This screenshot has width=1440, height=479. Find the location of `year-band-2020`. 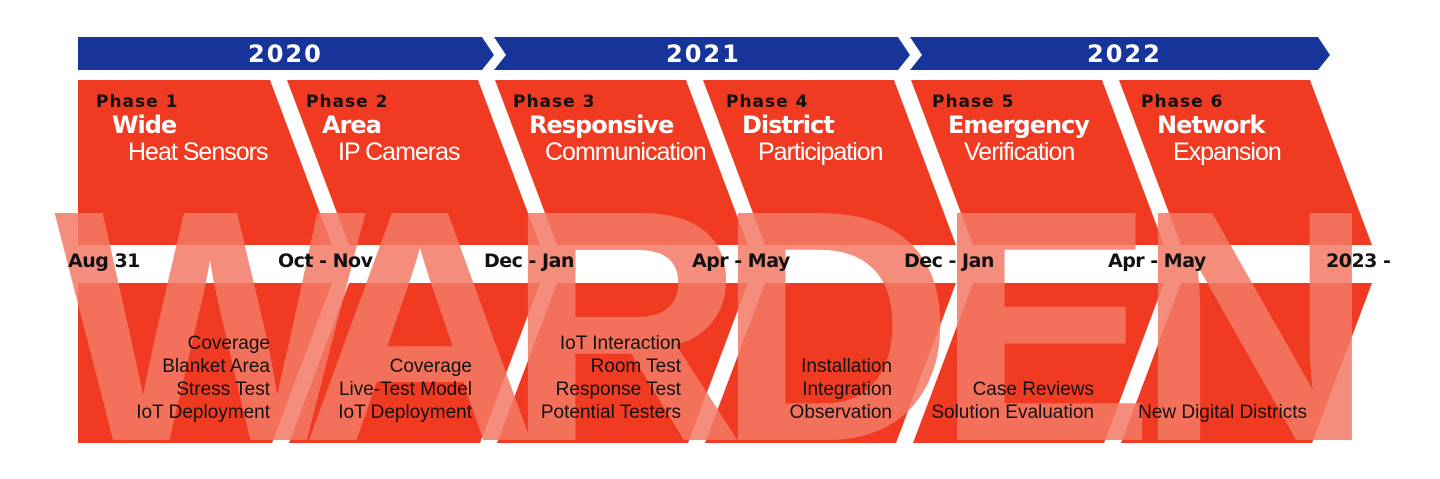

year-band-2020 is located at coordinates (286, 53).